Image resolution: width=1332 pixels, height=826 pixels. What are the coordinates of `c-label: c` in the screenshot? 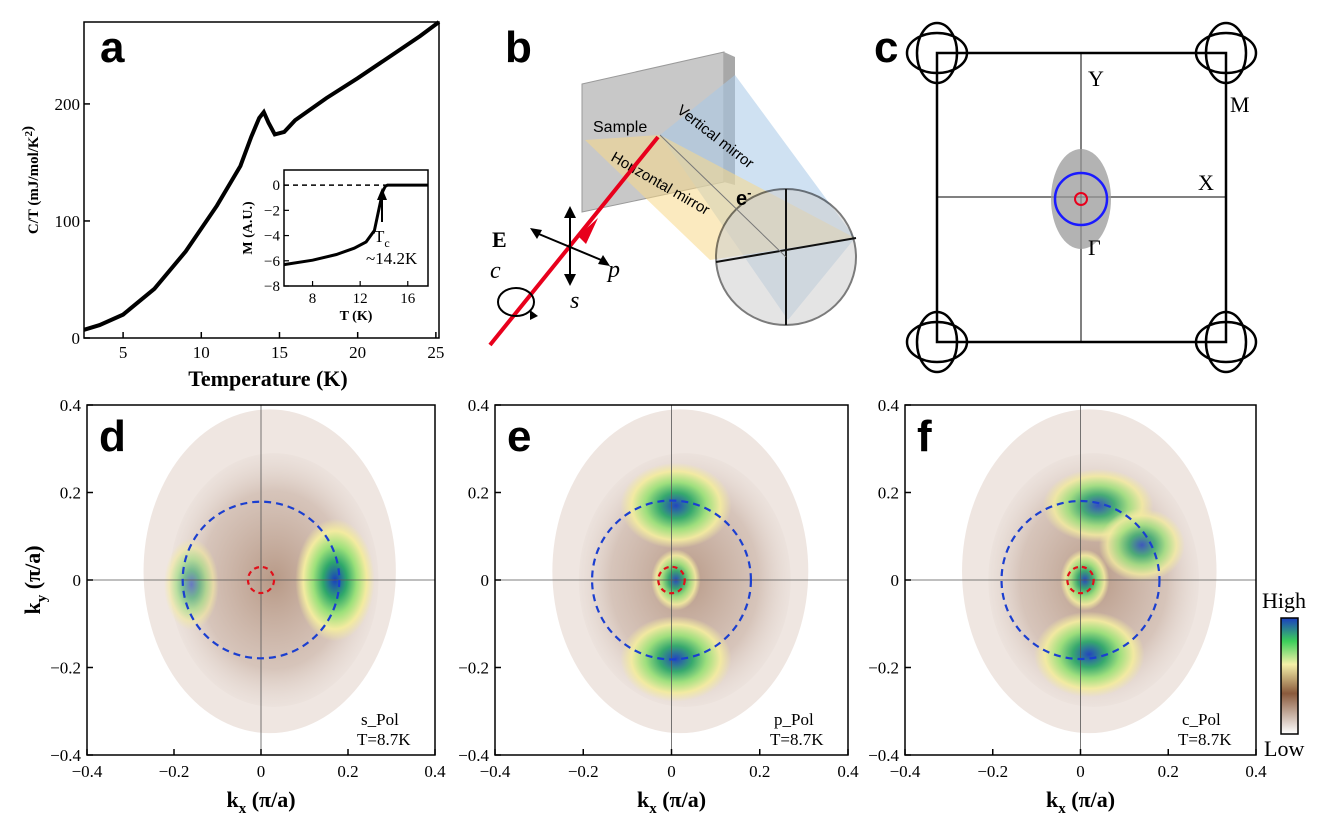 It's located at (495, 271).